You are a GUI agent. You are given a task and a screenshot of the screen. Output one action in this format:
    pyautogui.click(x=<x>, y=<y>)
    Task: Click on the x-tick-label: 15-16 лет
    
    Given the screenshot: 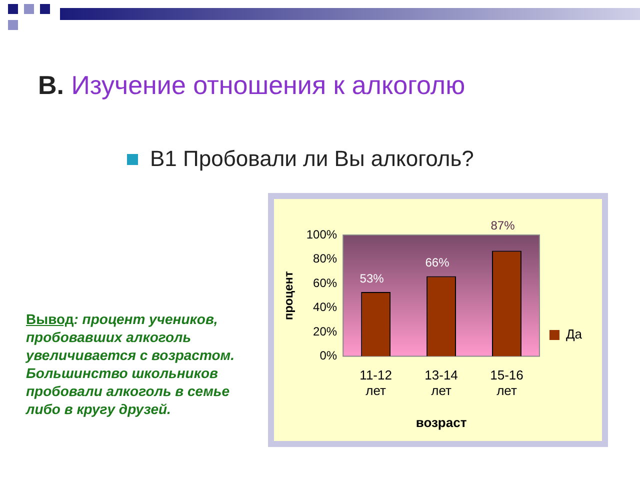 What is the action you would take?
    pyautogui.click(x=507, y=383)
    